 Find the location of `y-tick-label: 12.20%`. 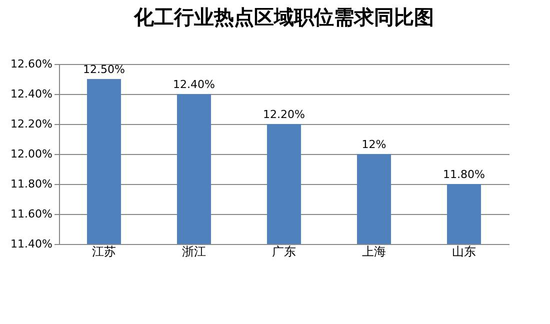

y-tick-label: 12.20% is located at coordinates (31, 124).